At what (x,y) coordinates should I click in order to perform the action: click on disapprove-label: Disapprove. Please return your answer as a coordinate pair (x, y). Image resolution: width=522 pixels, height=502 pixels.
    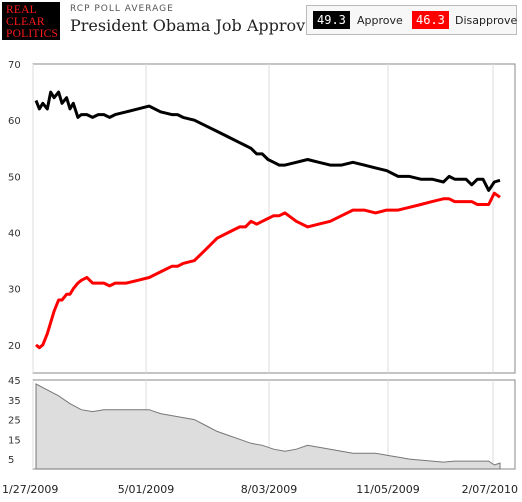
    Looking at the image, I should click on (486, 20).